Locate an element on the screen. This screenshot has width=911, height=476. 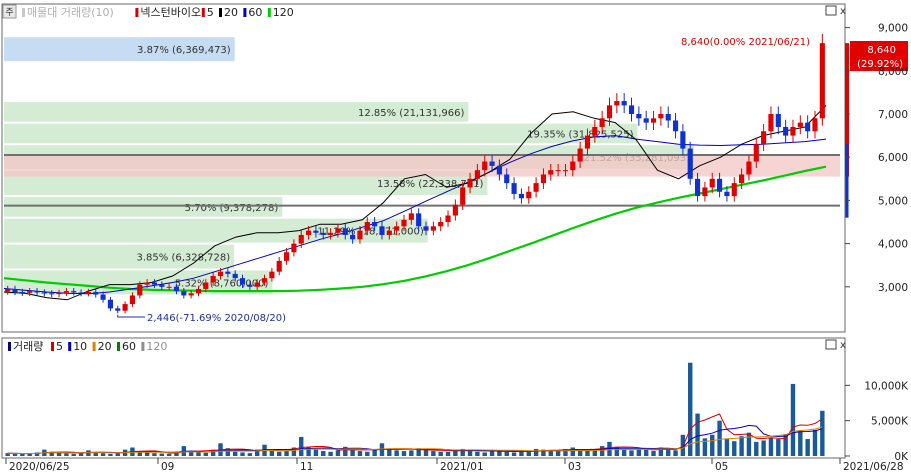
volume-legend-item: 10 is located at coordinates (80, 346).